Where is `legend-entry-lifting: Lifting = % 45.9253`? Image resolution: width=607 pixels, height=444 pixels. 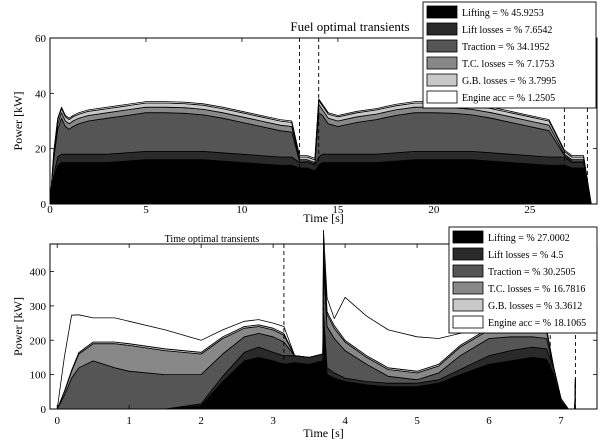 legend-entry-lifting: Lifting = % 45.9253 is located at coordinates (485, 12).